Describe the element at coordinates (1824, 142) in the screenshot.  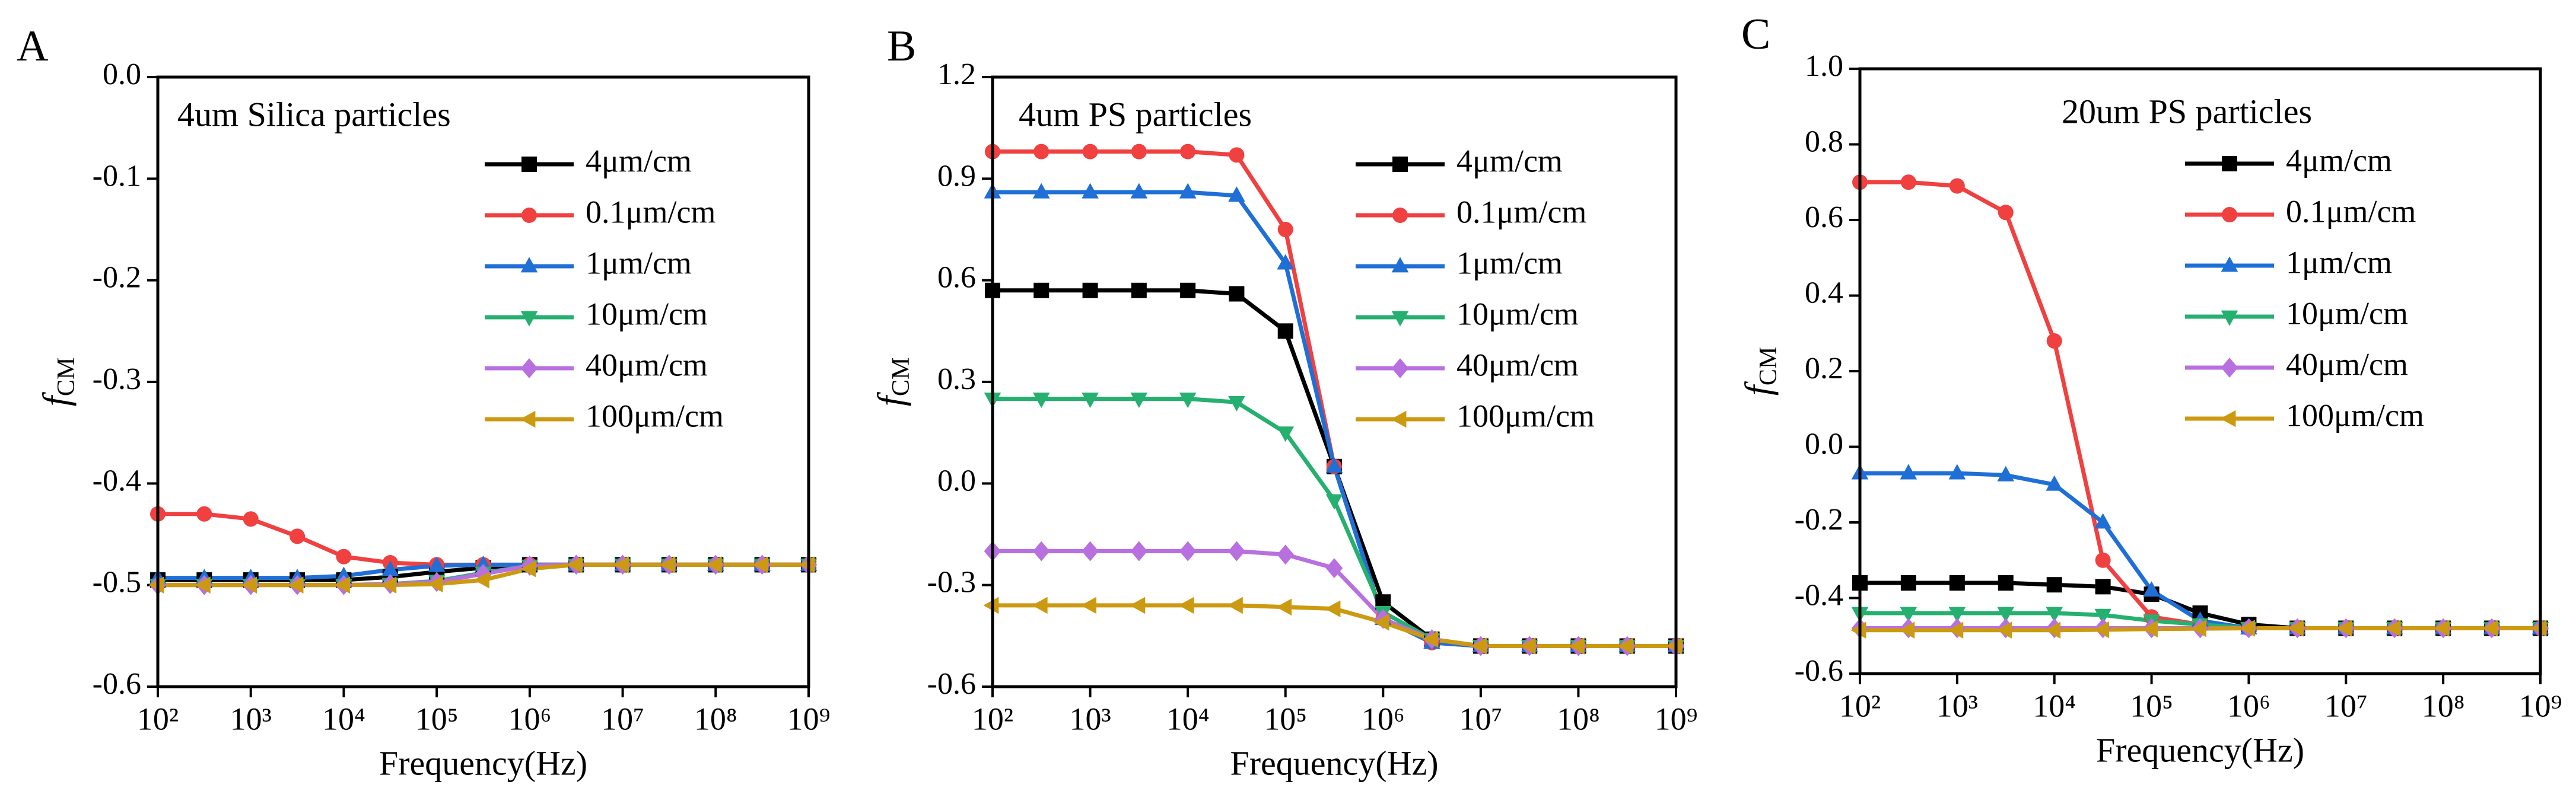
I see `y-tick-label: 0.8` at that location.